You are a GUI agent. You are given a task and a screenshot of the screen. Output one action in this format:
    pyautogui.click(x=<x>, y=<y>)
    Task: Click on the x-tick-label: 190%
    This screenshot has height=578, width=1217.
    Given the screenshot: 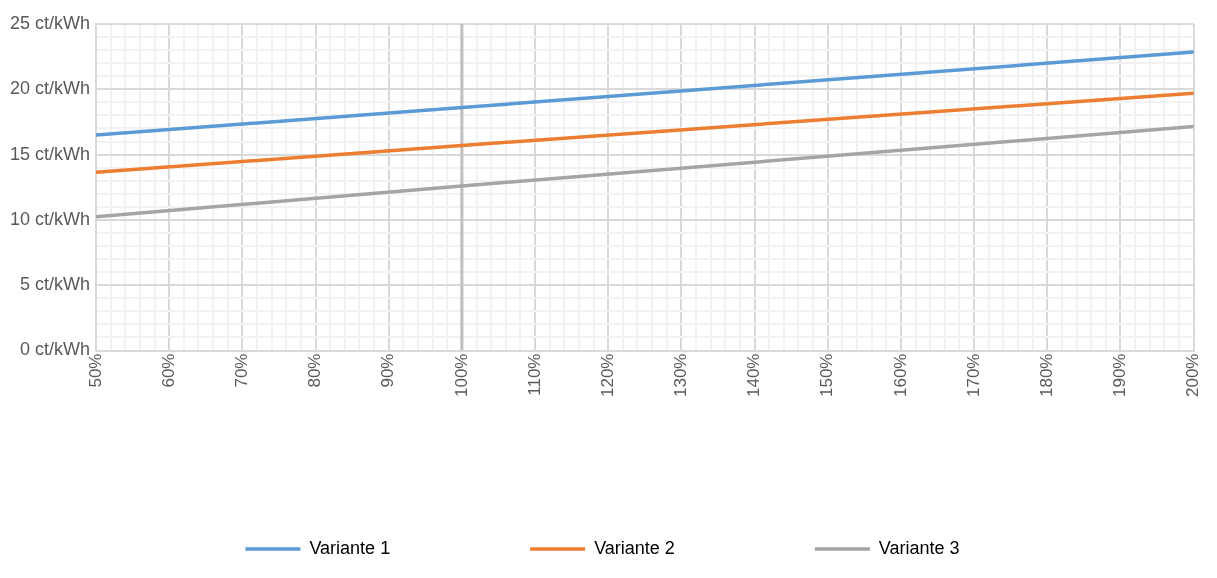 What is the action you would take?
    pyautogui.click(x=1120, y=375)
    